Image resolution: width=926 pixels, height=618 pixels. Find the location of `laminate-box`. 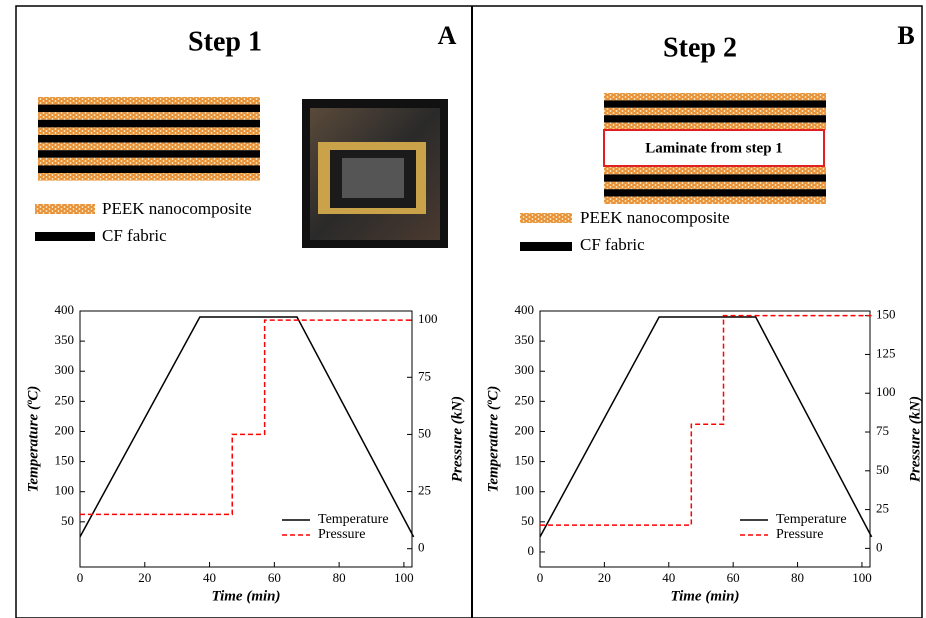

laminate-box is located at coordinates (714, 148).